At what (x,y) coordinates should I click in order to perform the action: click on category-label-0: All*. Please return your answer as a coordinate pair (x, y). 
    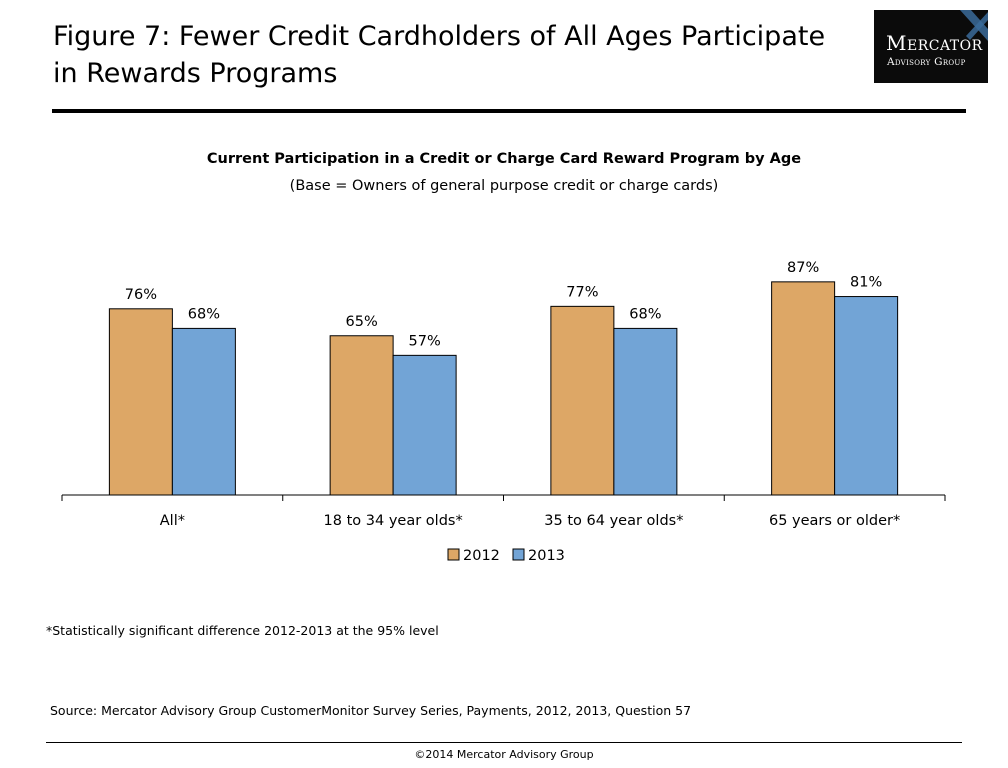
    Looking at the image, I should click on (172, 521).